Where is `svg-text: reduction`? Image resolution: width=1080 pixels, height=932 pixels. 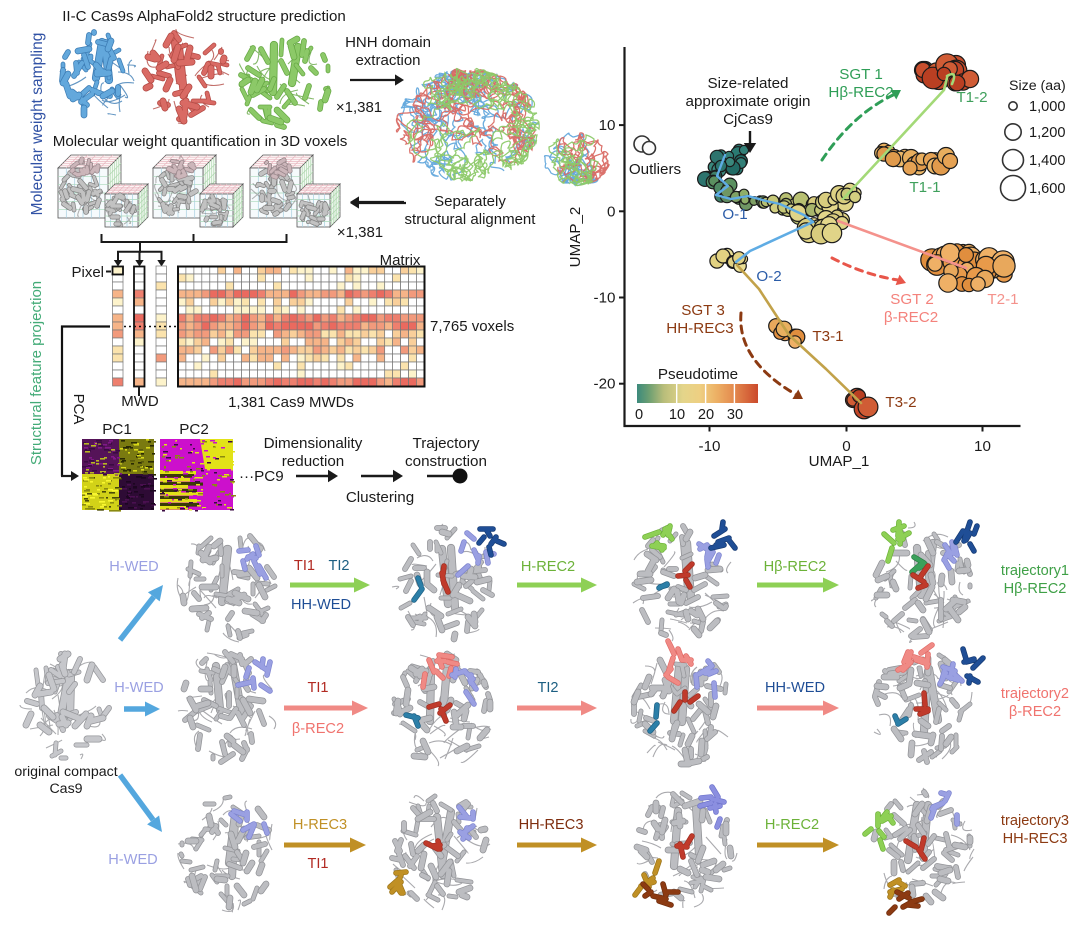
svg-text: reduction is located at coordinates (313, 461).